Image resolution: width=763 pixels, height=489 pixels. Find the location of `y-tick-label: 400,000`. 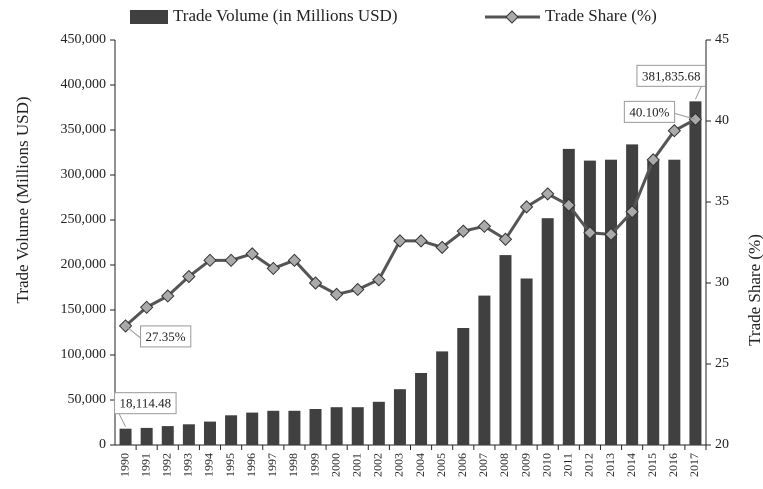

y-tick-label: 400,000 is located at coordinates (84, 84).